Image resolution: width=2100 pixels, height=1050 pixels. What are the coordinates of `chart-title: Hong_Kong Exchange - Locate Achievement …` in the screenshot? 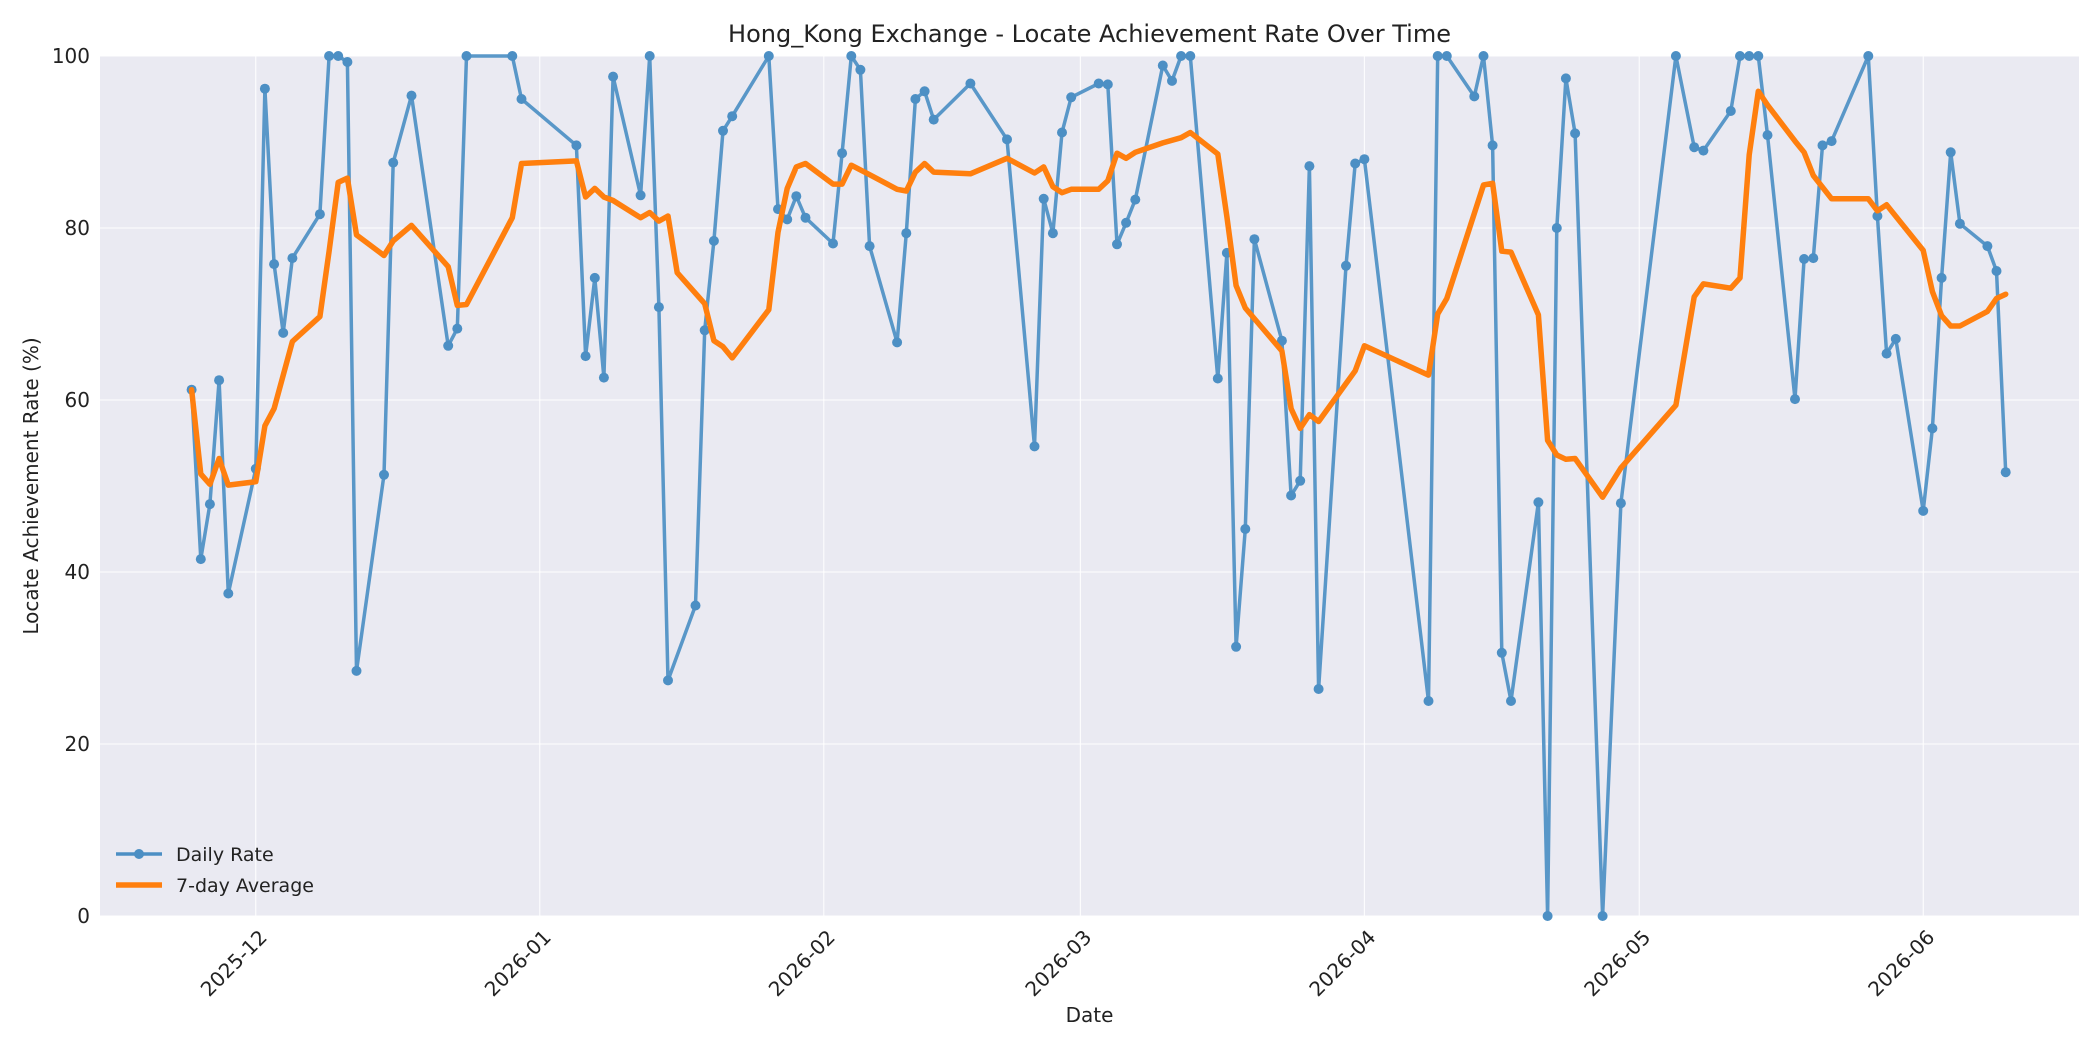 It's located at (1089, 34).